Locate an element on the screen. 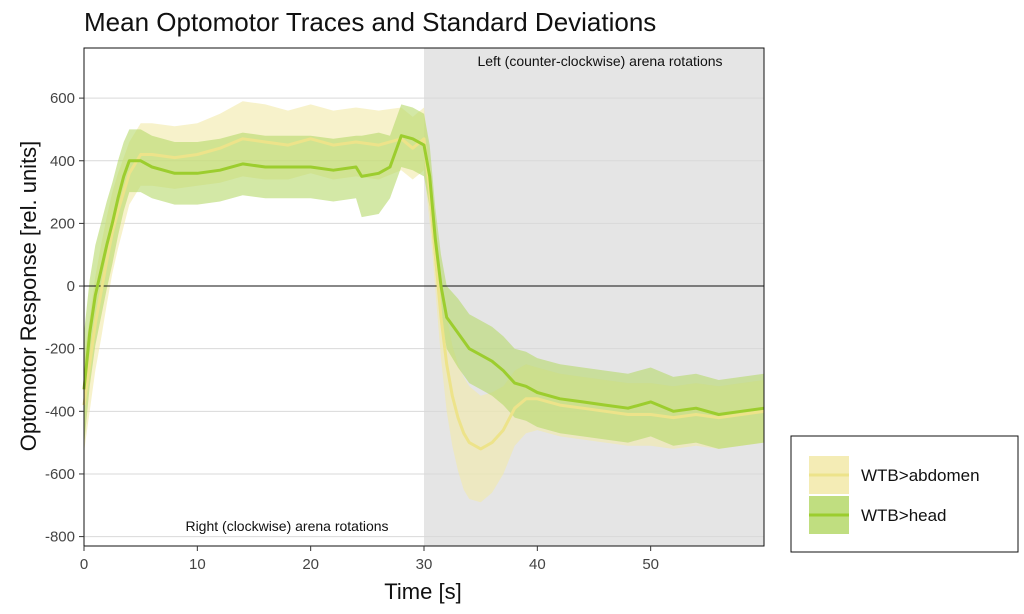 This screenshot has height=614, width=1024. x-tick-label: 20 is located at coordinates (310, 564).